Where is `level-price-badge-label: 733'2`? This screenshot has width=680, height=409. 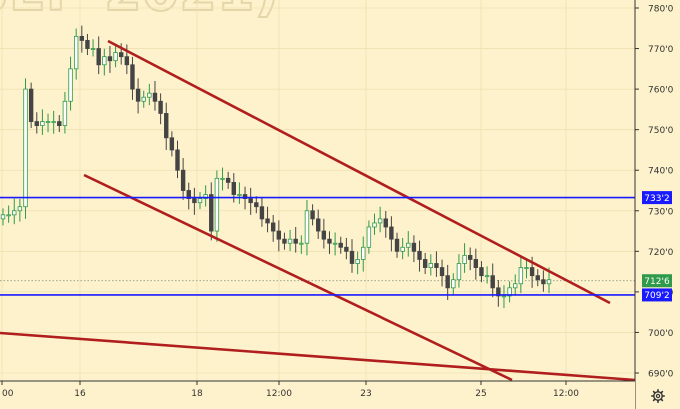
level-price-badge-label: 733'2 is located at coordinates (656, 199).